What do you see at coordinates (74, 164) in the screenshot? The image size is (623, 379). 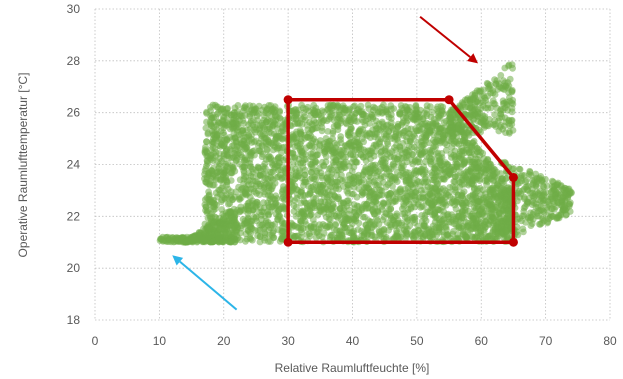 I see `y-axis-ticks: 18 20 22 24 26 28 30` at bounding box center [74, 164].